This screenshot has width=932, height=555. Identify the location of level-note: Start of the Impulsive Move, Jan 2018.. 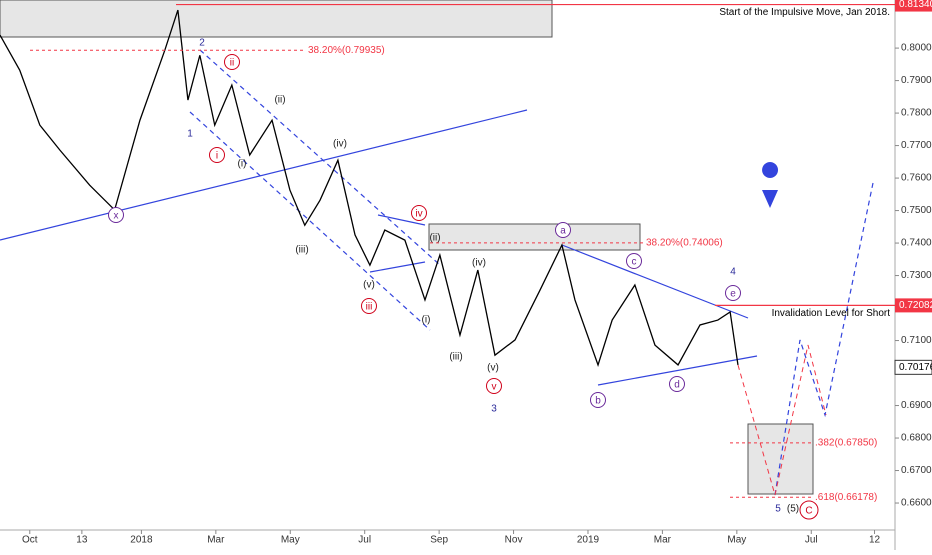
(804, 12).